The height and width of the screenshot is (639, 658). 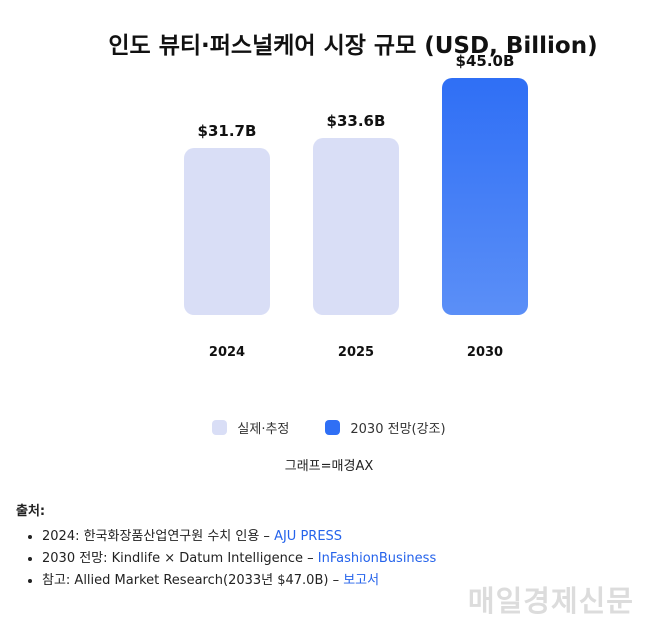 I want to click on chart-legend: 실제·추정 2030 전망(강조), so click(x=329, y=427).